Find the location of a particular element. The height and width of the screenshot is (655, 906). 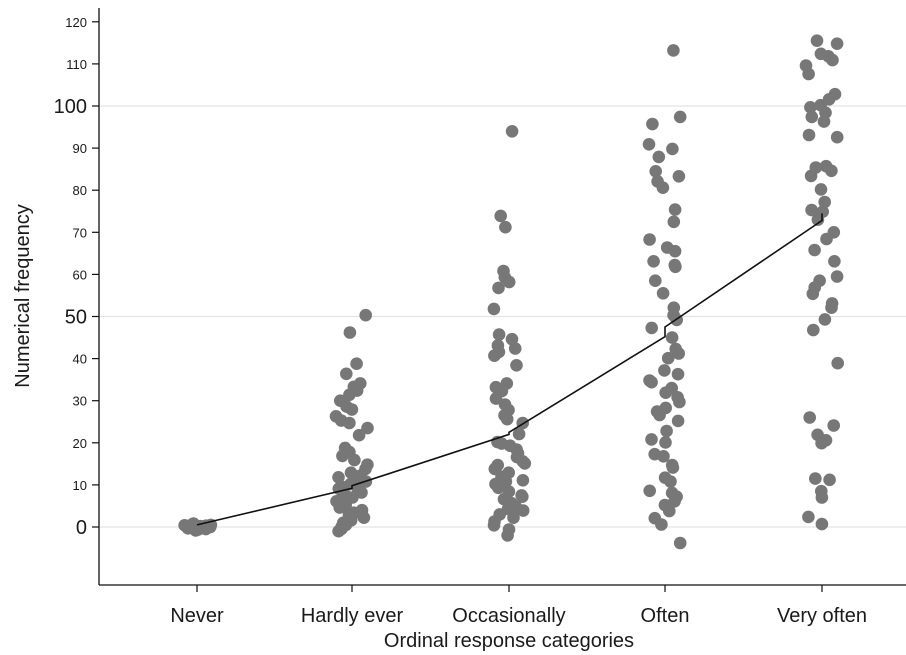

x-tick-label: Often is located at coordinates (665, 616).